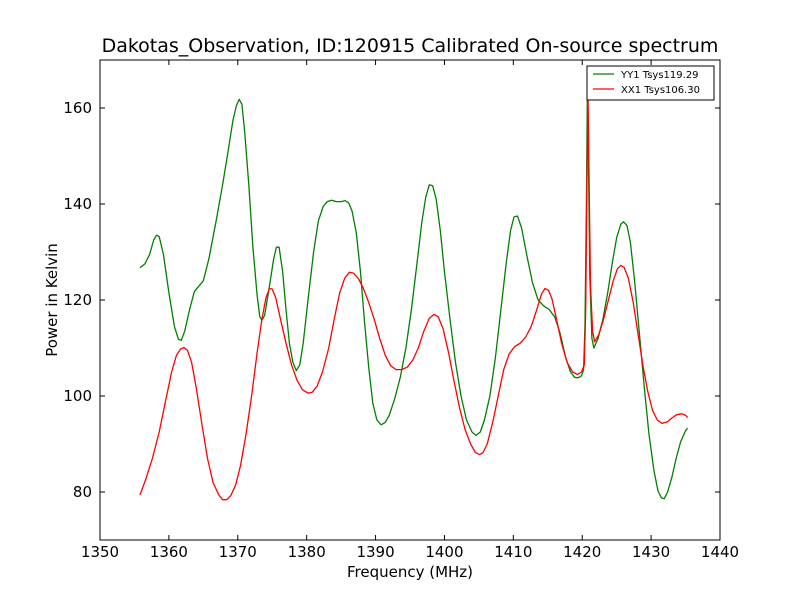 This screenshot has height=600, width=800. I want to click on y-tick-label: 140, so click(77, 204).